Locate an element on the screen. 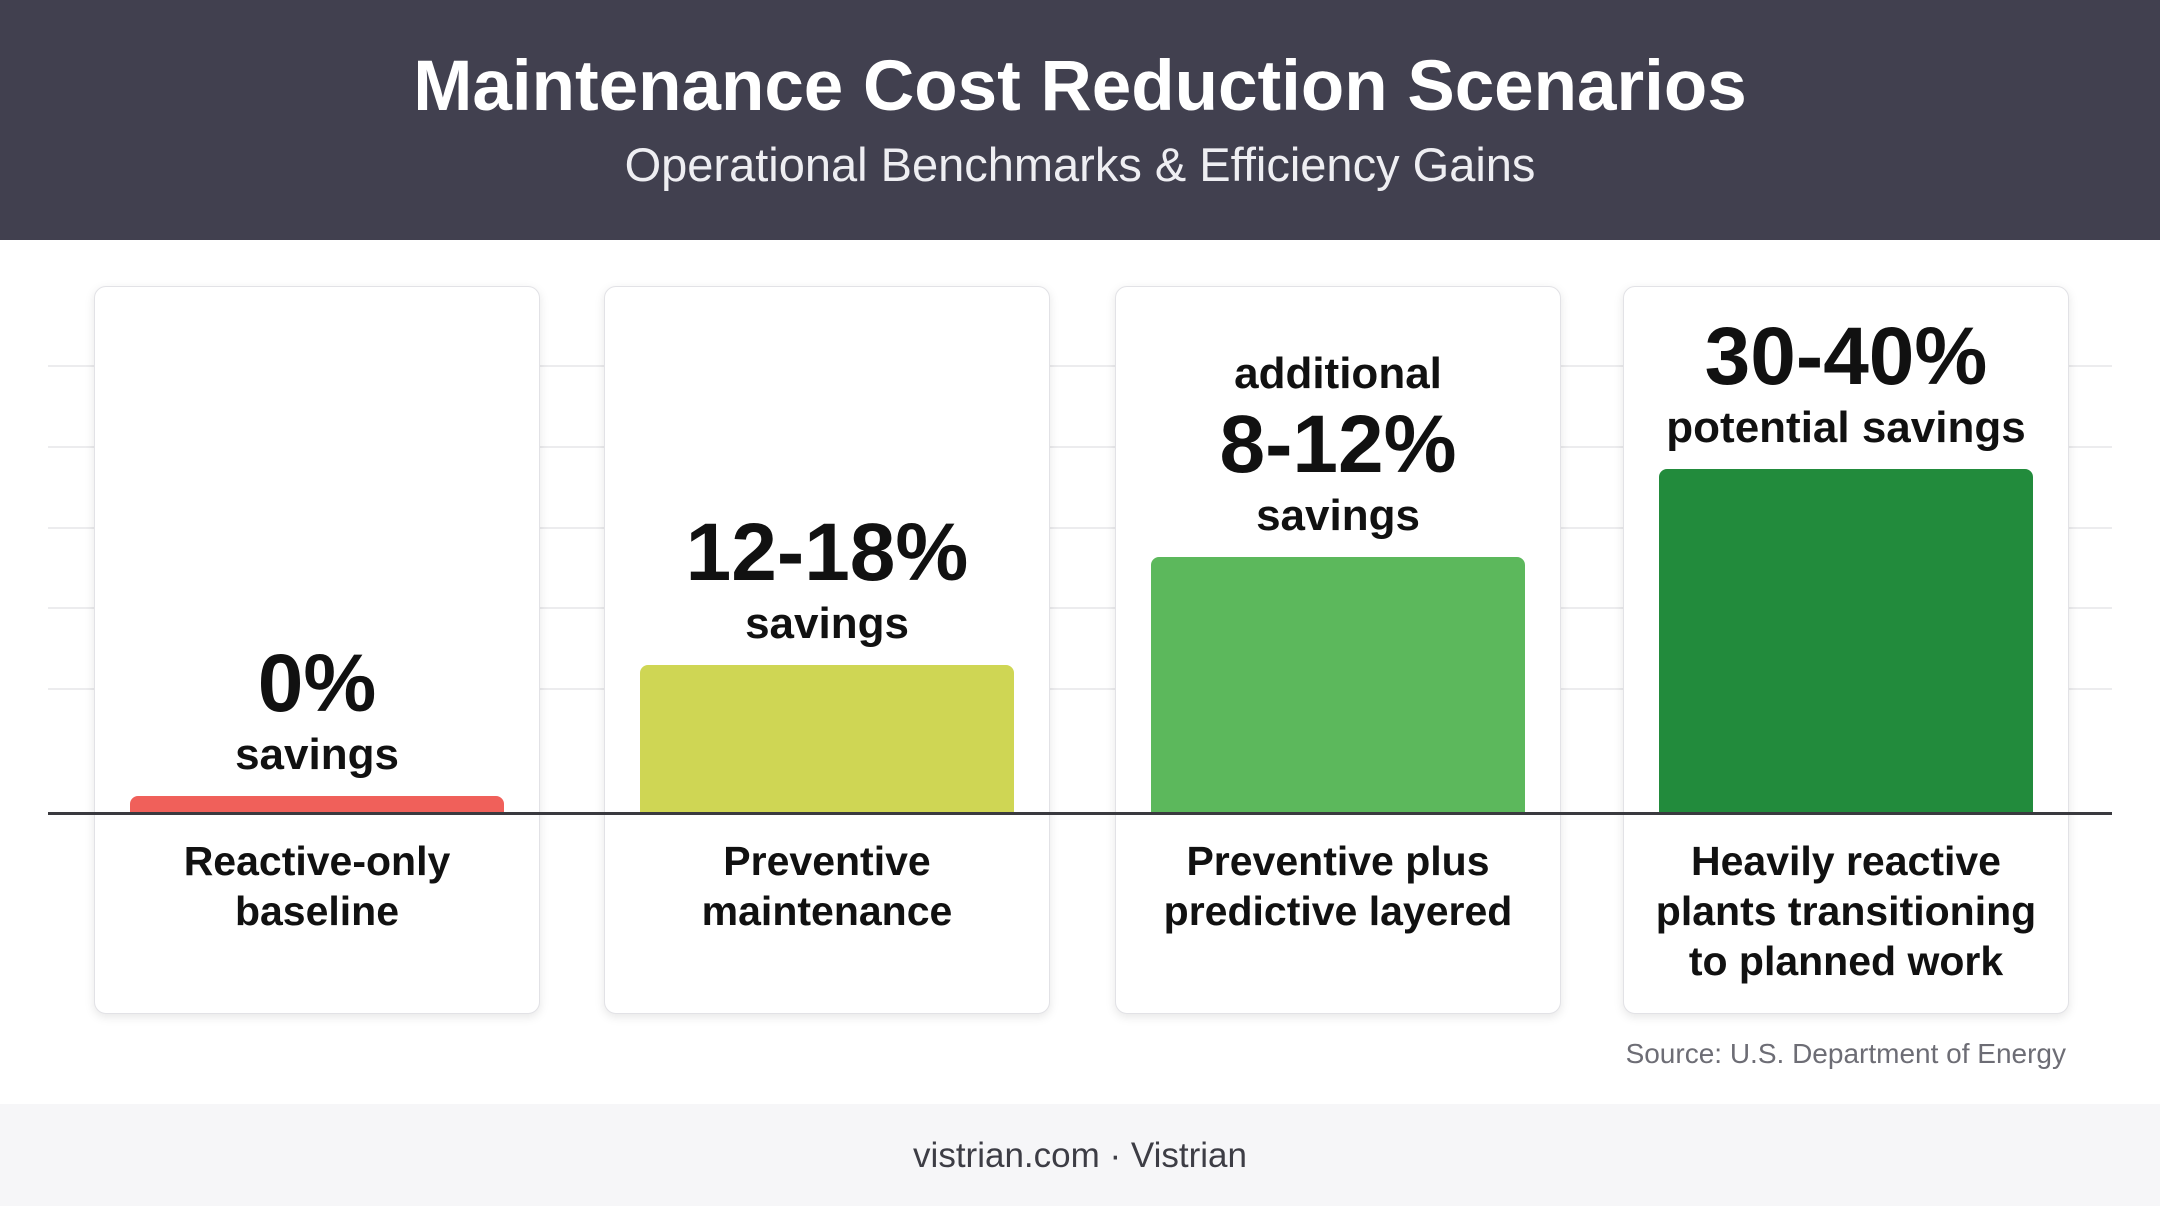 The image size is (2160, 1206). value-label: 12-18% savings is located at coordinates (827, 582).